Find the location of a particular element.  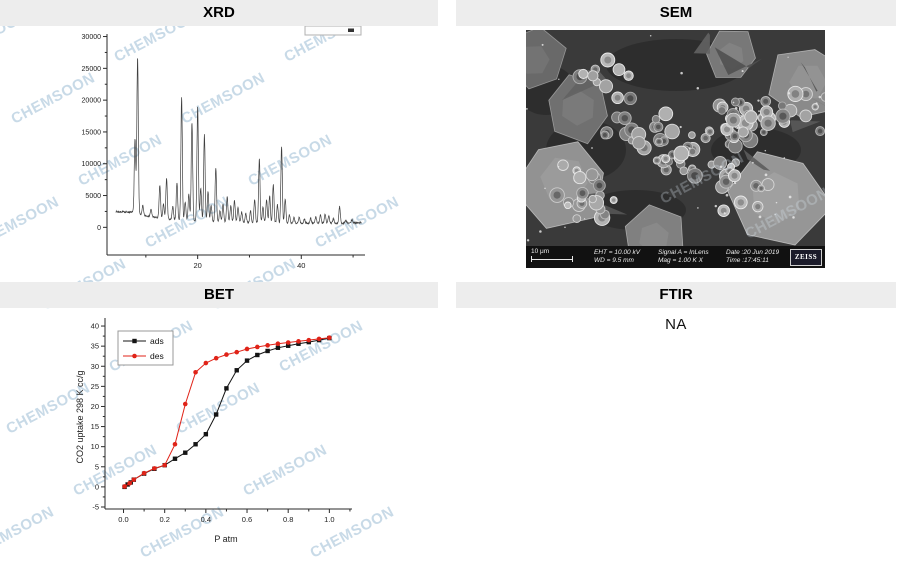

xrd-title: XRD is located at coordinates (219, 12).